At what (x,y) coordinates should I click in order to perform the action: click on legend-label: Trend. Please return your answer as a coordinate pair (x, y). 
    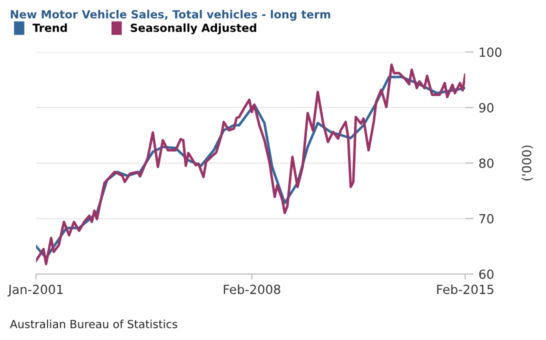
    Looking at the image, I should click on (49, 27).